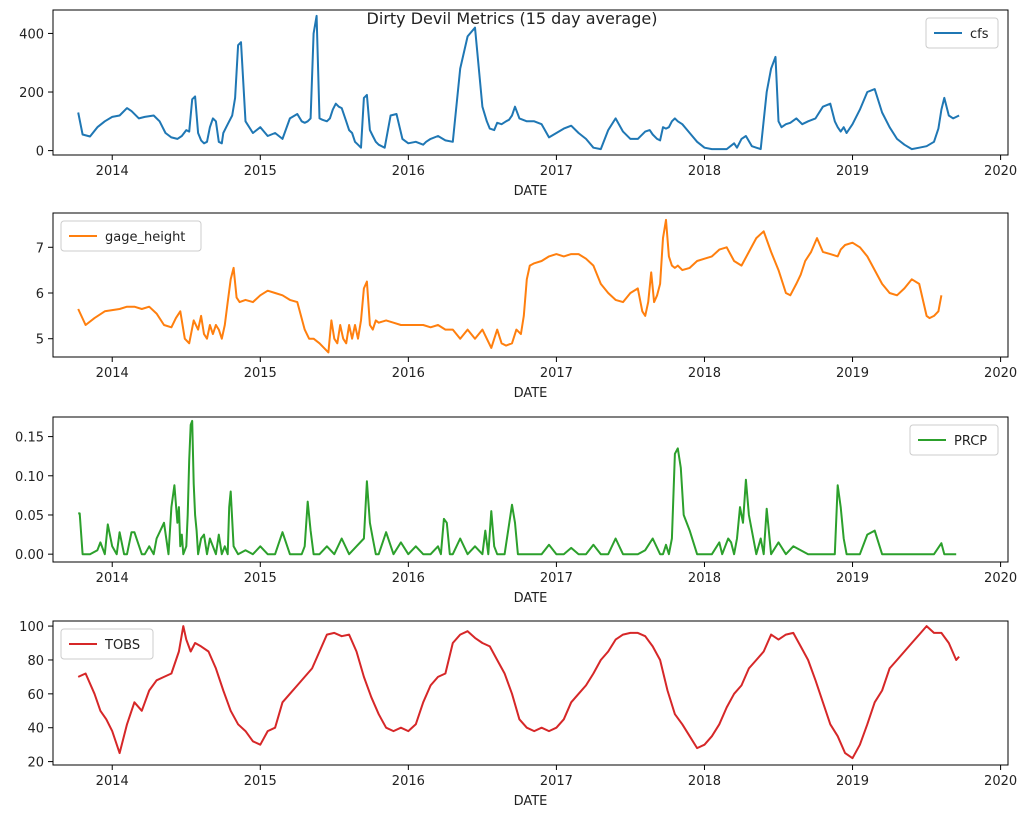  I want to click on series-line-PRCP, so click(517, 487).